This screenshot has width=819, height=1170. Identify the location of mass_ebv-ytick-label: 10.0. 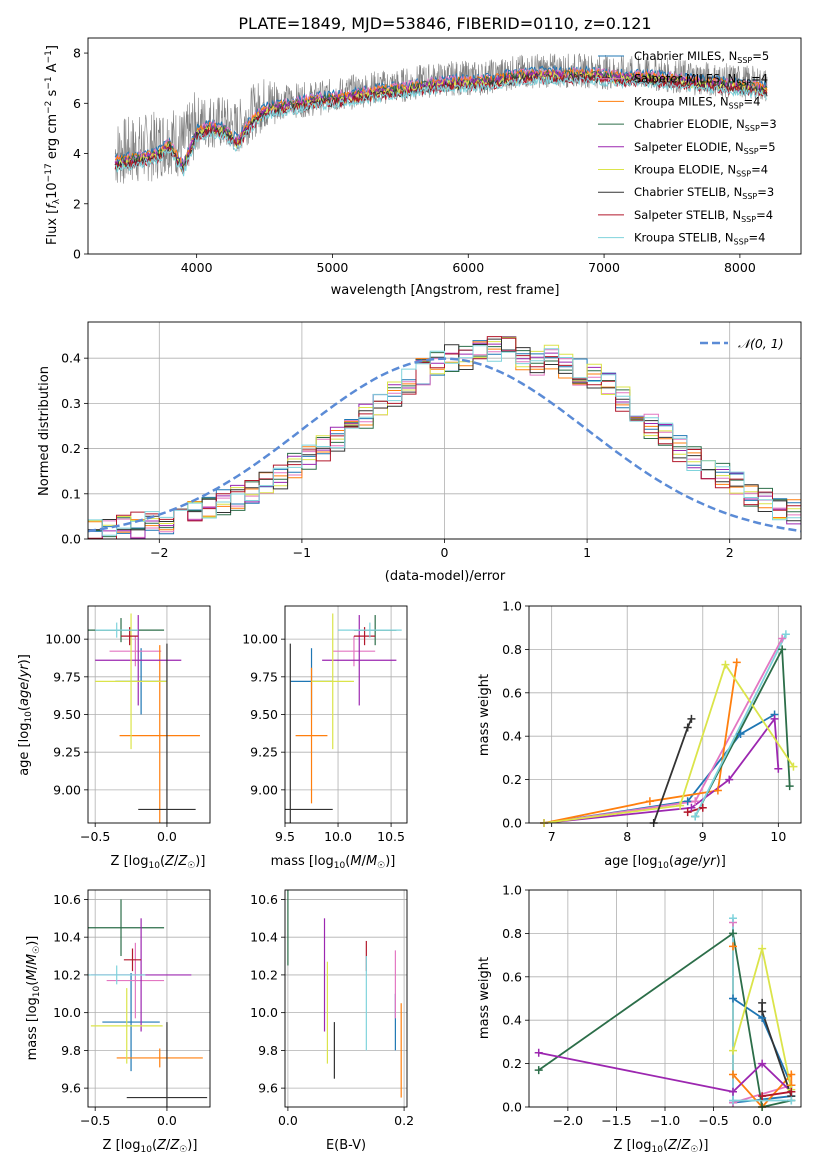
(264, 1012).